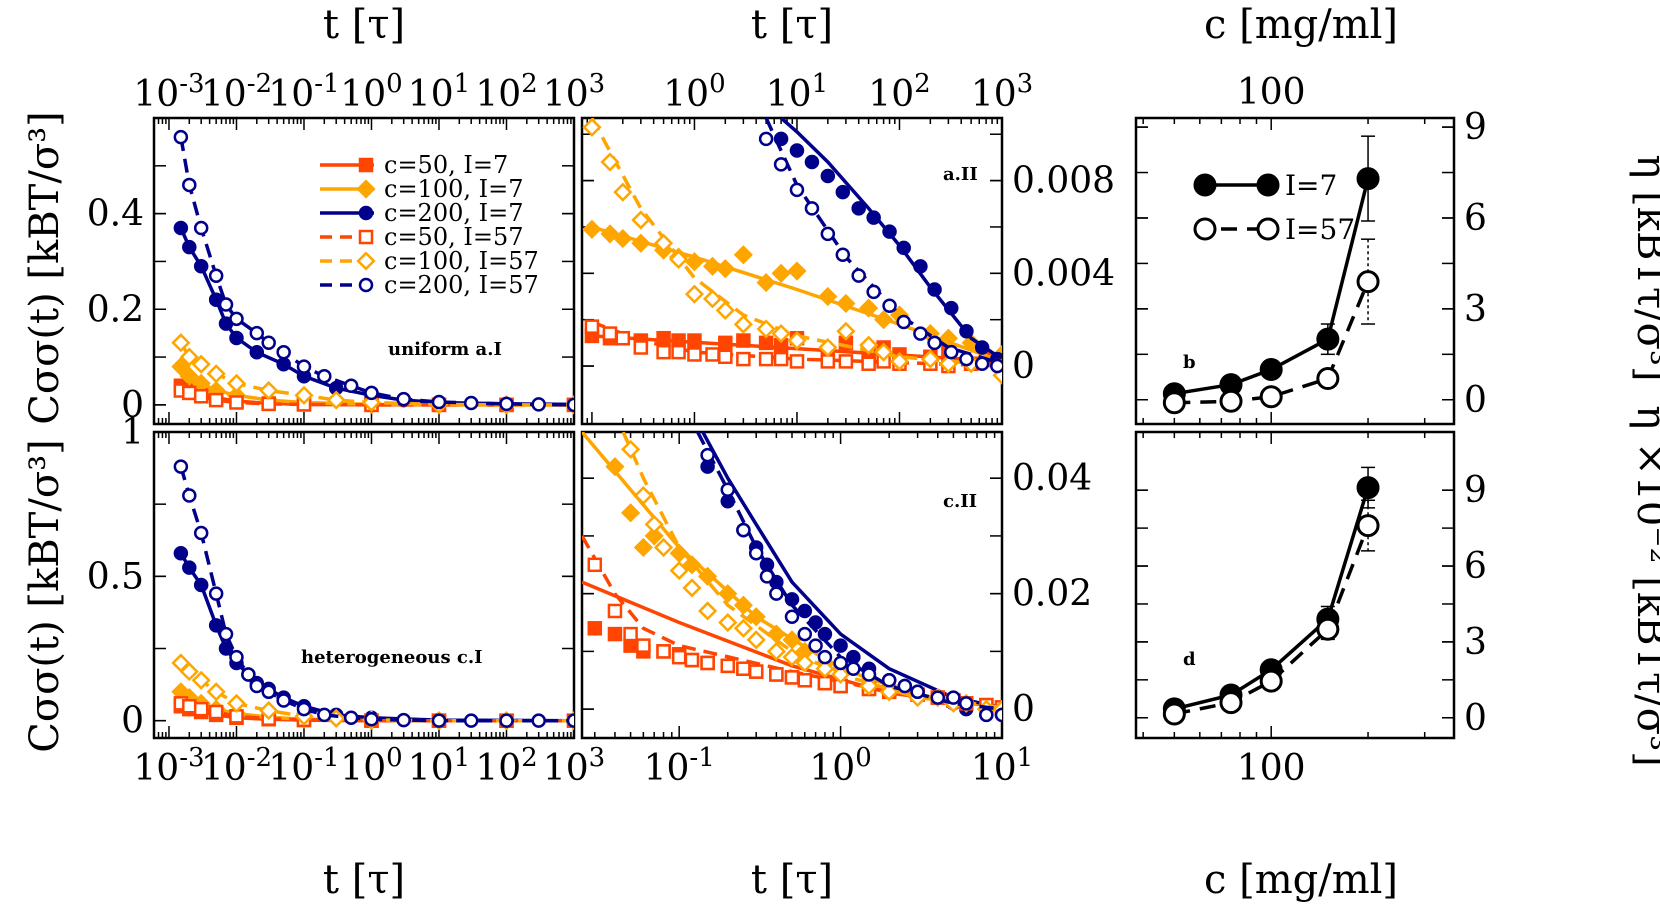 The height and width of the screenshot is (912, 1660). I want to click on panel-tag-aI: uniform a.I, so click(445, 349).